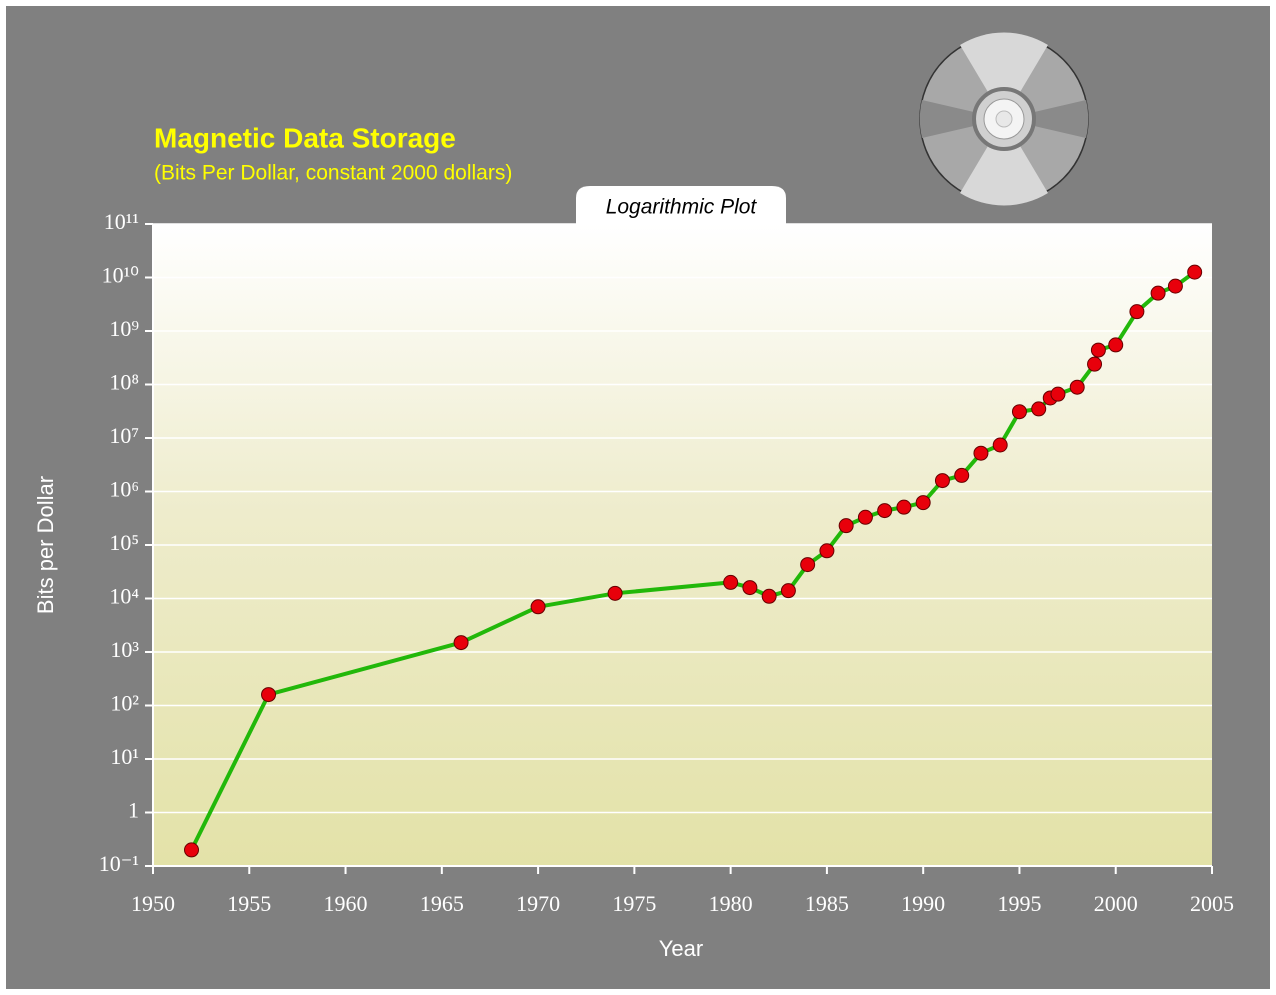  Describe the element at coordinates (153, 903) in the screenshot. I see `x-tick-label: 1950` at that location.